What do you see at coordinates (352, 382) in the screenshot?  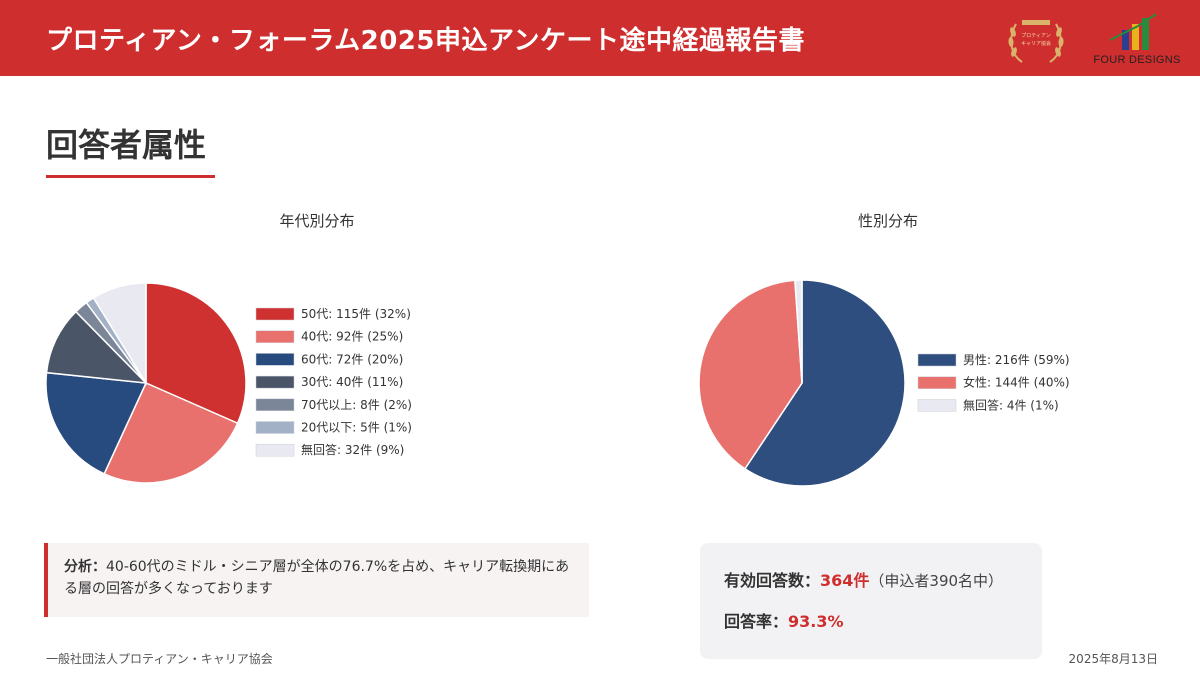 I see `legend-label: 30代: 40件 (11%)` at bounding box center [352, 382].